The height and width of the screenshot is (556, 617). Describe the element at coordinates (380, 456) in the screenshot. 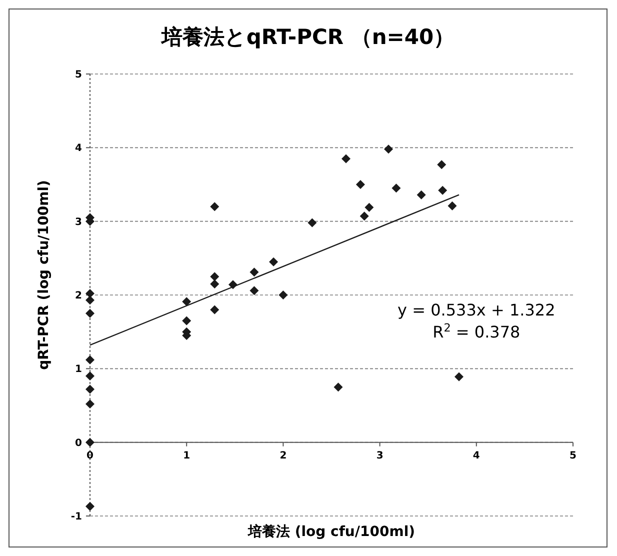

I see `x-tick-label: 3` at that location.